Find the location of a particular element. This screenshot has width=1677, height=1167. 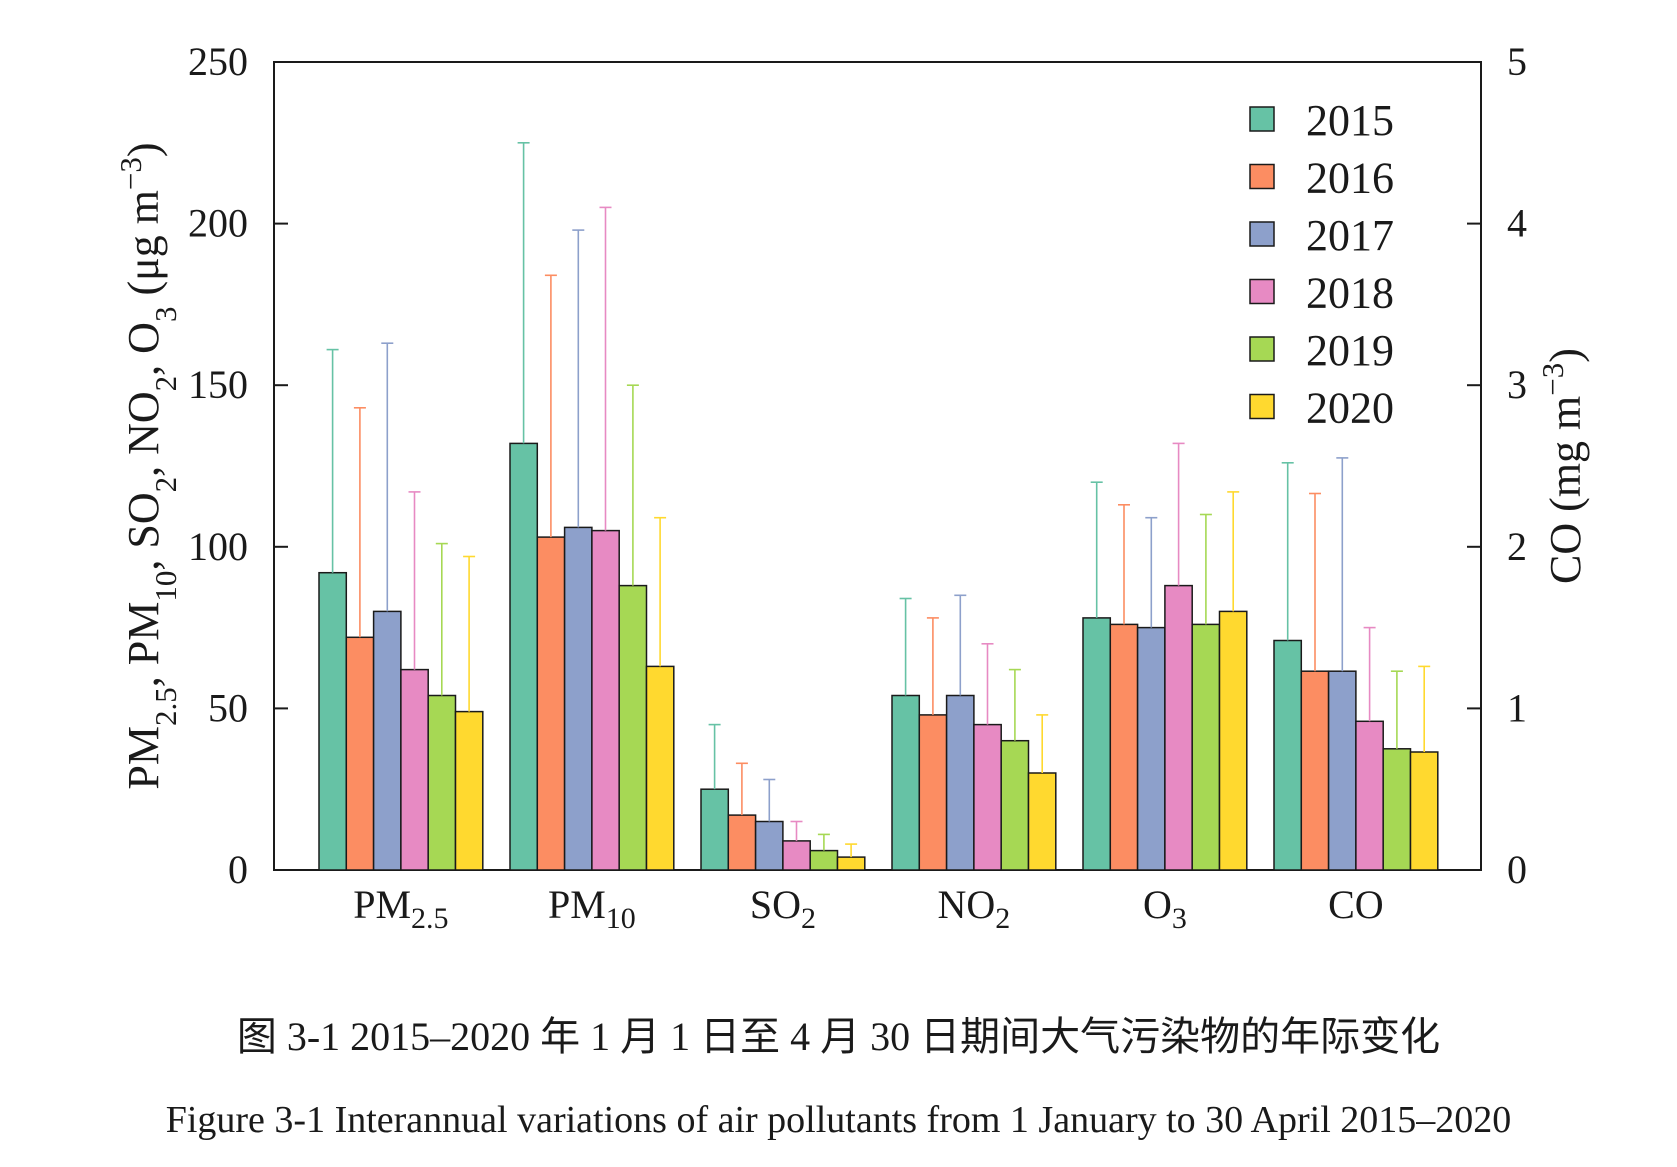

bar-co-2017 is located at coordinates (1342, 770).